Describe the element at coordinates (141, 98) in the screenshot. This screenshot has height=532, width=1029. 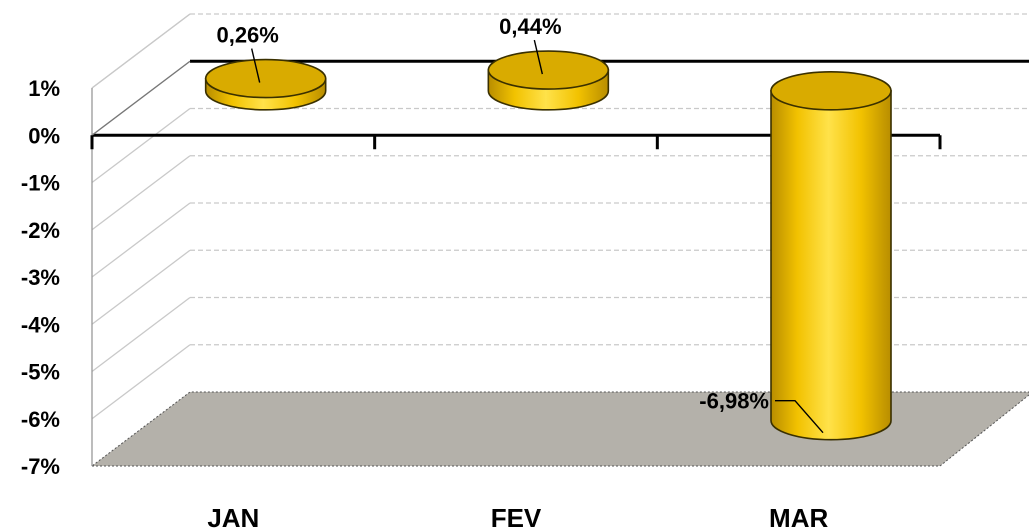
I see `zero-line-side` at that location.